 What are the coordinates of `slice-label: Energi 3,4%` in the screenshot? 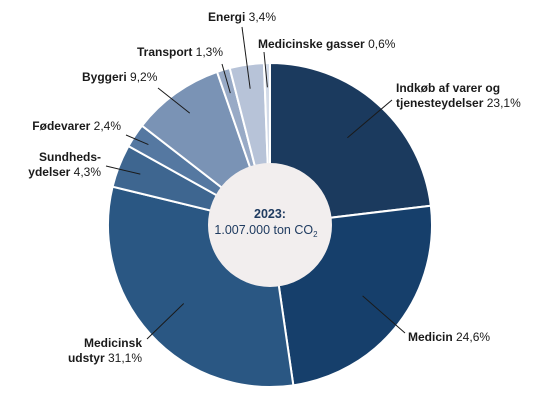 It's located at (242, 17).